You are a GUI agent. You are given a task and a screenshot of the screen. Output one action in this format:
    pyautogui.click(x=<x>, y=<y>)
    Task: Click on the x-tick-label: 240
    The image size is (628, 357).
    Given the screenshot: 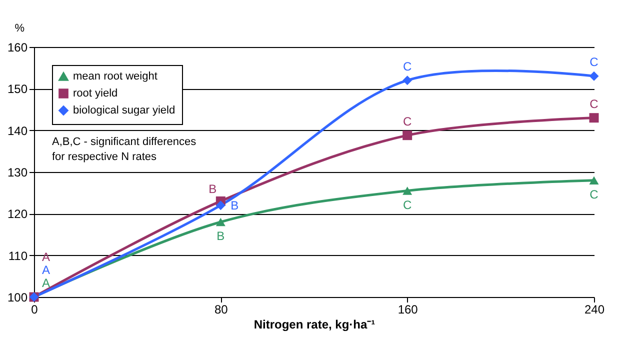 What is the action you would take?
    pyautogui.click(x=594, y=309)
    